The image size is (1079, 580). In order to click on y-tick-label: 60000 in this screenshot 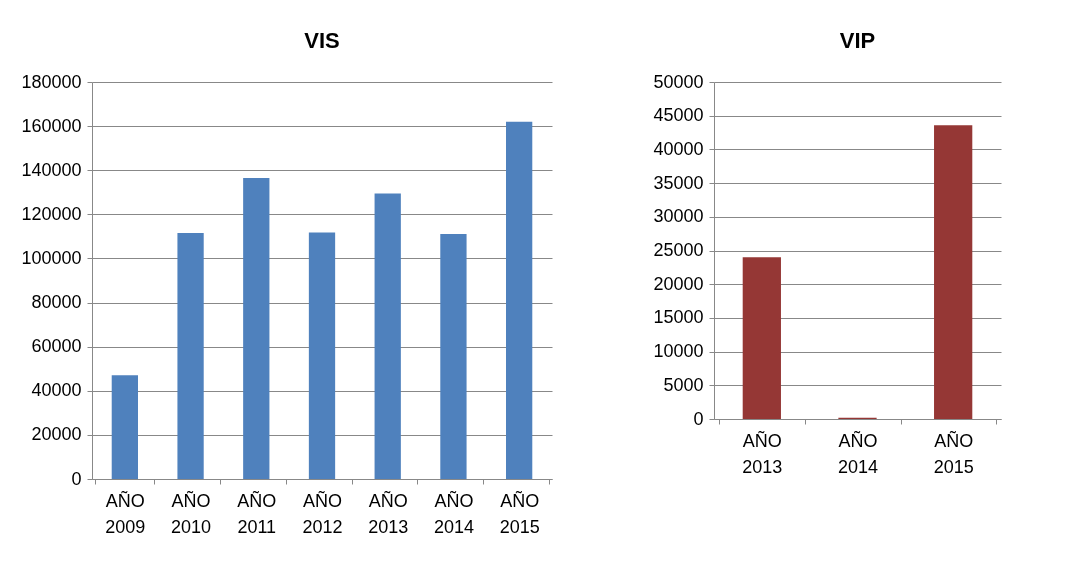, I will do `click(56, 346)`.